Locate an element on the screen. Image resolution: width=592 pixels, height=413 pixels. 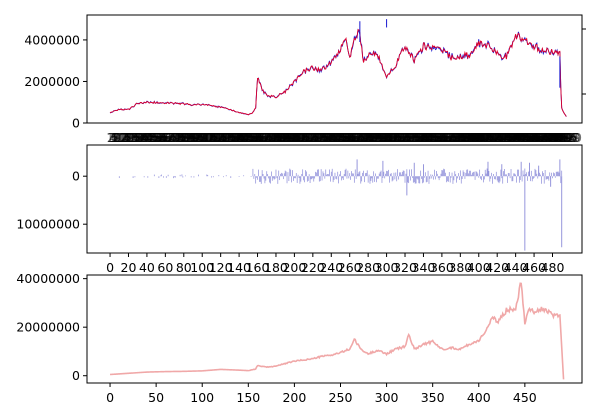
top-x-tick-label: 168 is located at coordinates (264, 137).